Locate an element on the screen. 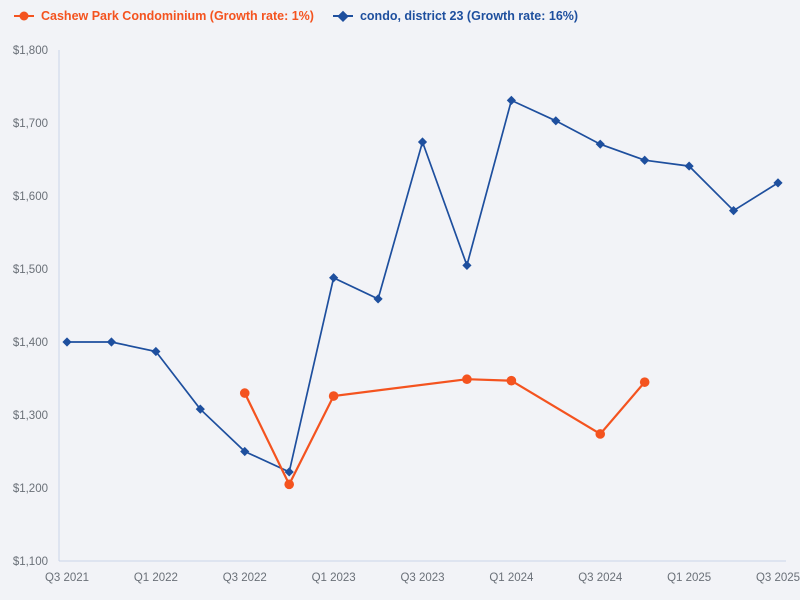 Image resolution: width=800 pixels, height=600 pixels. x-tick-label: Q1 2023 is located at coordinates (334, 578).